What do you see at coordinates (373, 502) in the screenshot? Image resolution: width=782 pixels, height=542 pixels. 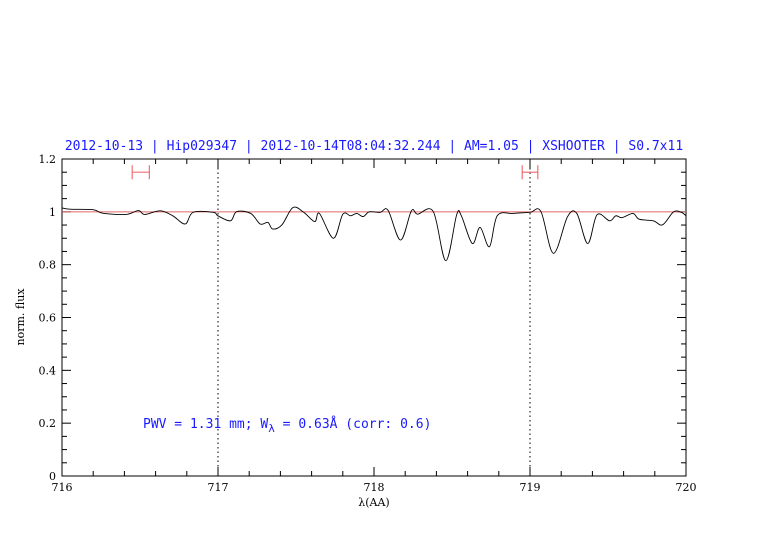 I see `x-axis-label: λ(AA)` at bounding box center [373, 502].